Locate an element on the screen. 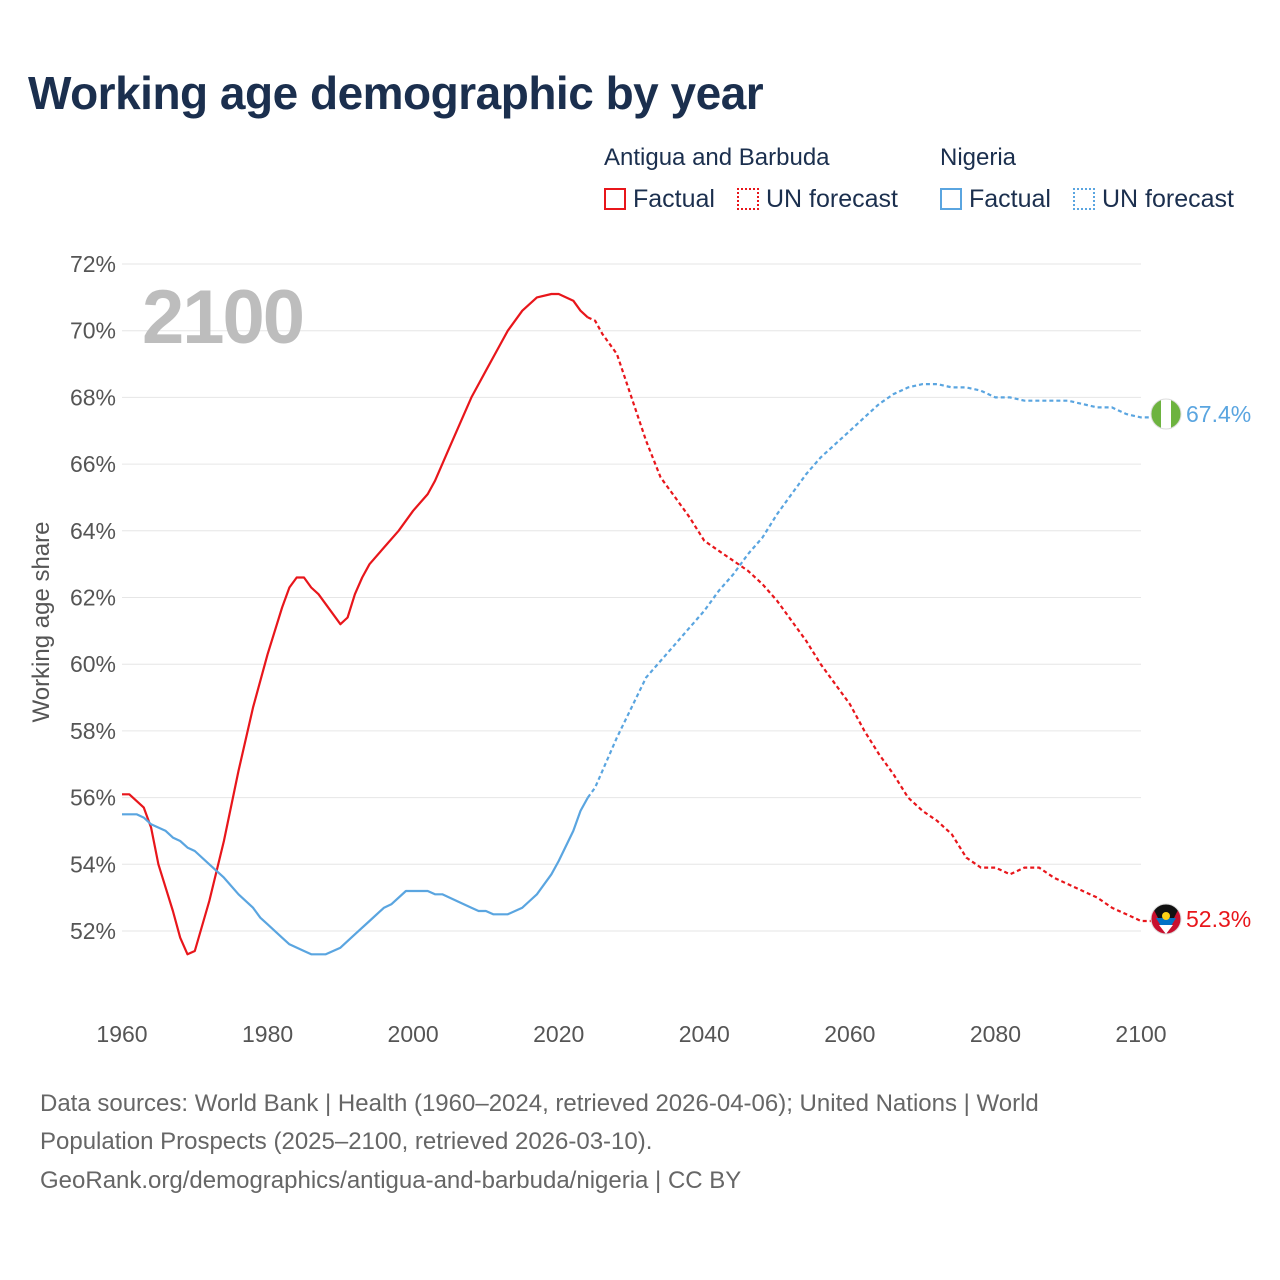 The width and height of the screenshot is (1280, 1280). y-tick-label: 70% is located at coordinates (93, 331).